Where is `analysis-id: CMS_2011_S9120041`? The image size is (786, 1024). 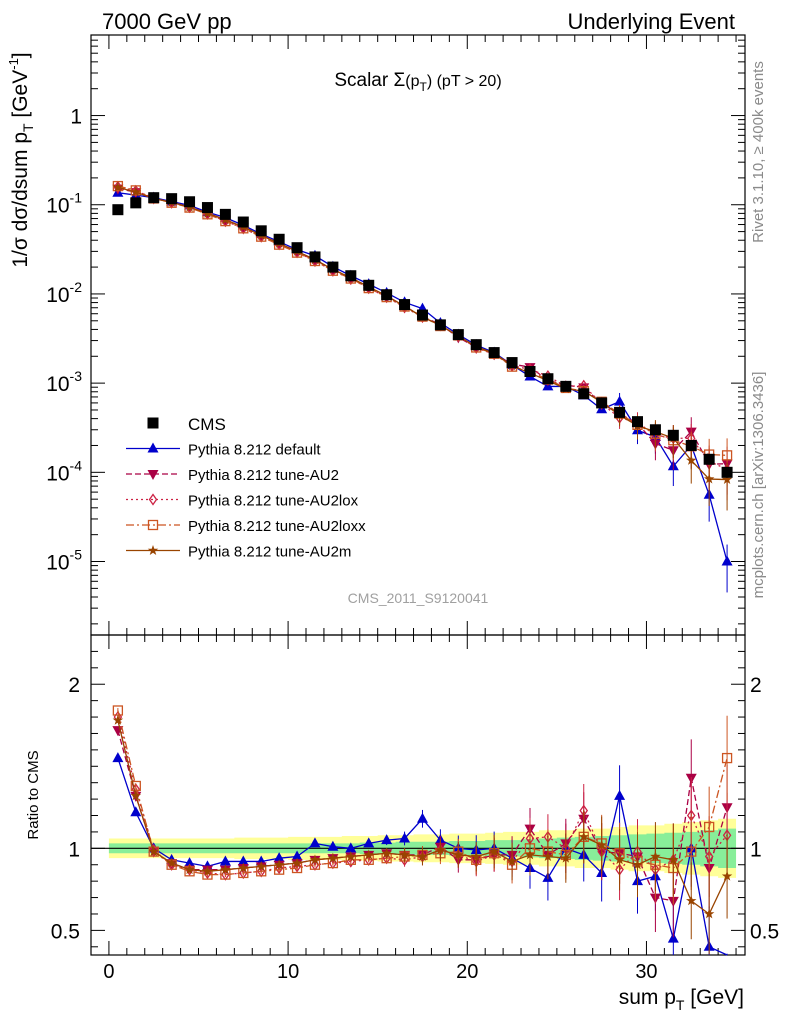
analysis-id: CMS_2011_S9120041 is located at coordinates (418, 598).